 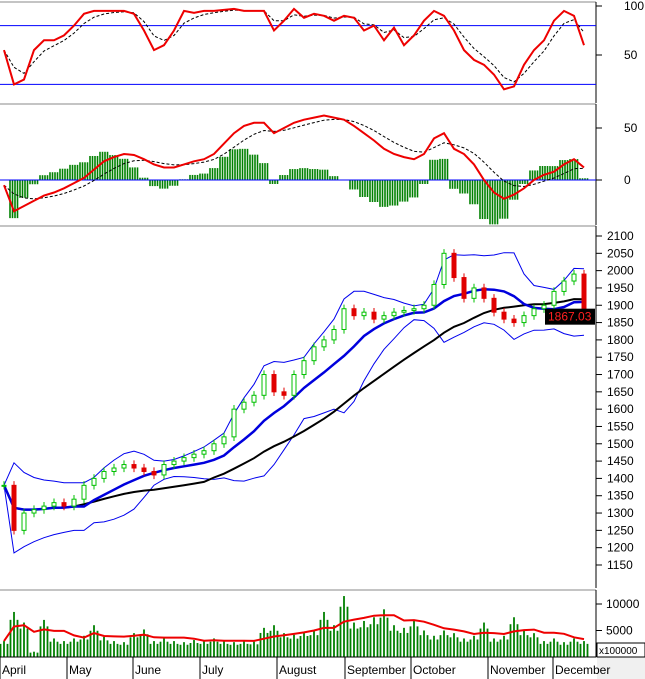 I want to click on rsi-signal-line, so click(x=294, y=46).